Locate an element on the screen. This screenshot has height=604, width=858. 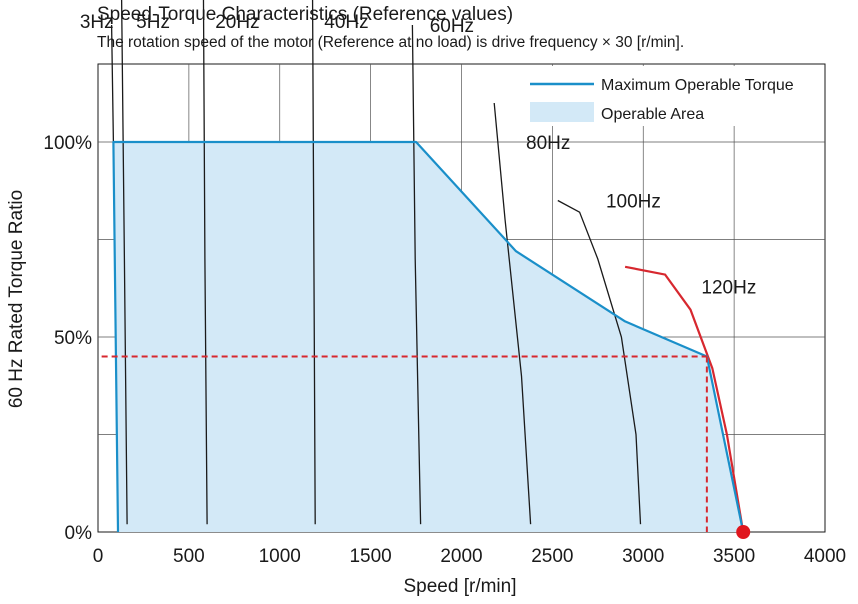
x-axis-label: Speed [r/min] is located at coordinates (460, 586).